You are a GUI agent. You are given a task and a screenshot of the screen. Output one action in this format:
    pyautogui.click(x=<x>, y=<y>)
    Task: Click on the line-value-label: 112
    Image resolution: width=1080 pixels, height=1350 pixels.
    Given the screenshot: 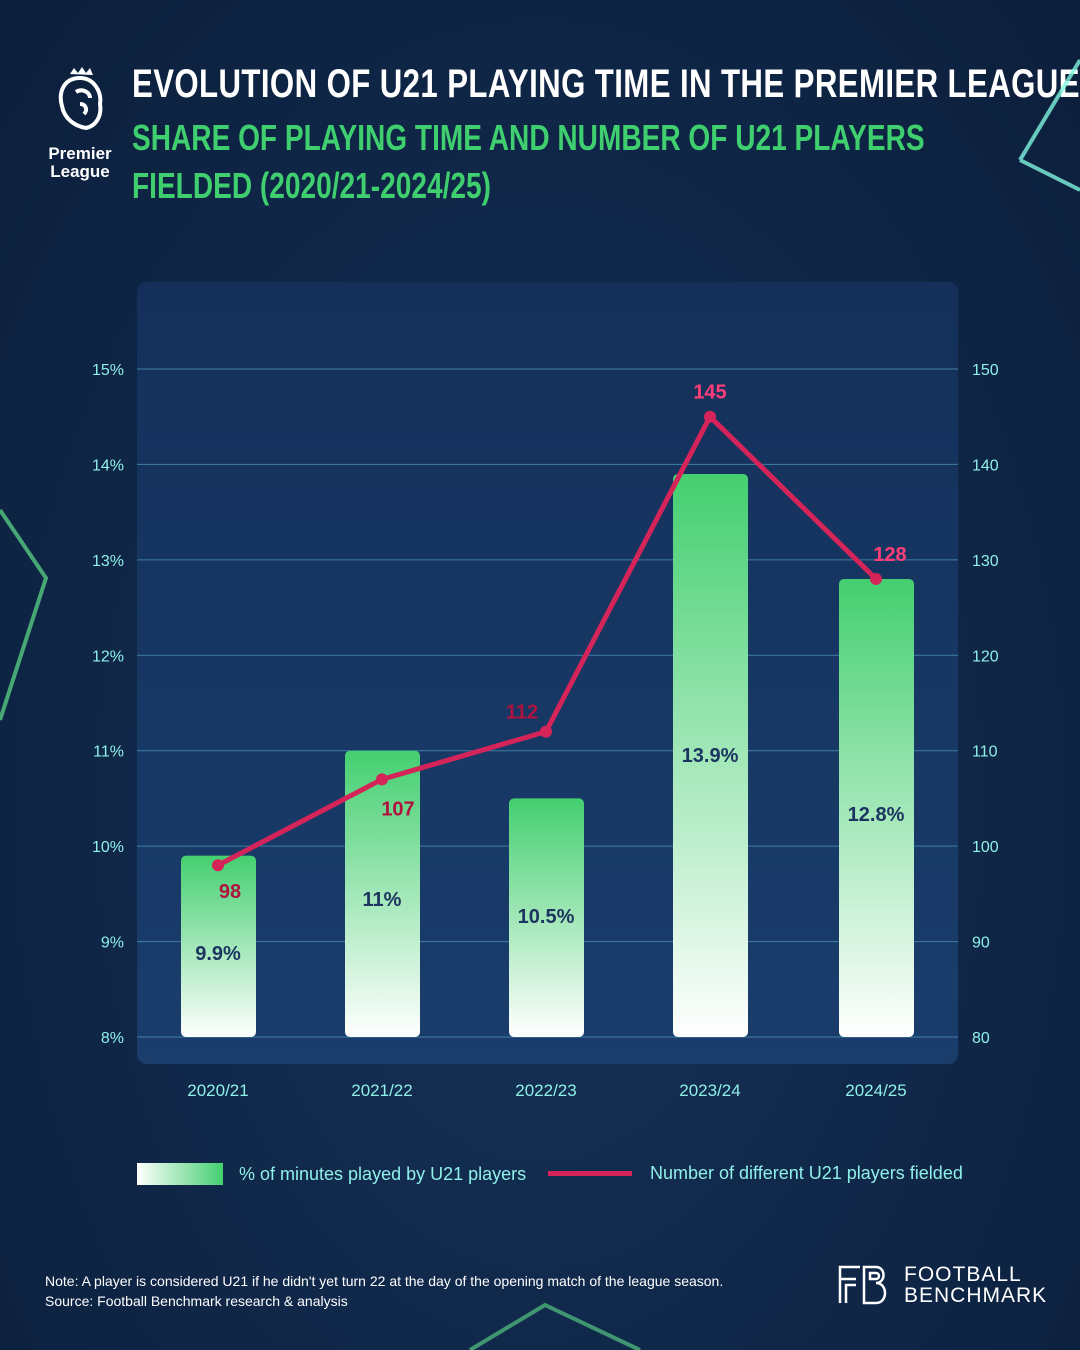 What is the action you would take?
    pyautogui.click(x=522, y=713)
    